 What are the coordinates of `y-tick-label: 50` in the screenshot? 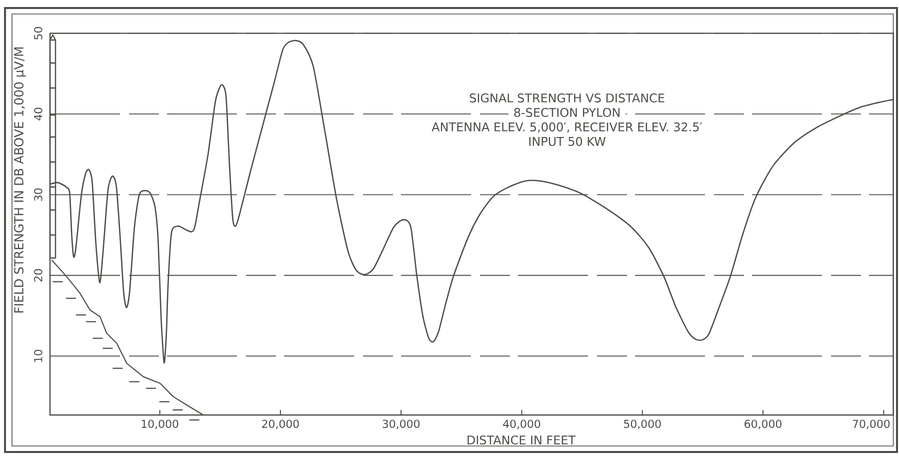 It's located at (38, 33).